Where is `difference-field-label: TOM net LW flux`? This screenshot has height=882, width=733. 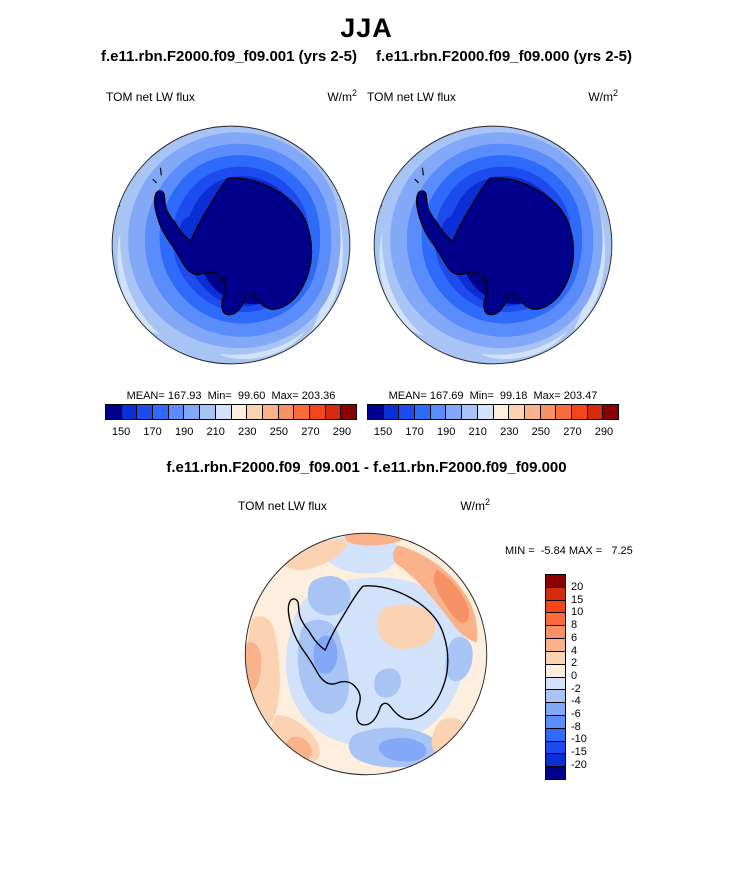
difference-field-label: TOM net LW flux is located at coordinates (282, 506).